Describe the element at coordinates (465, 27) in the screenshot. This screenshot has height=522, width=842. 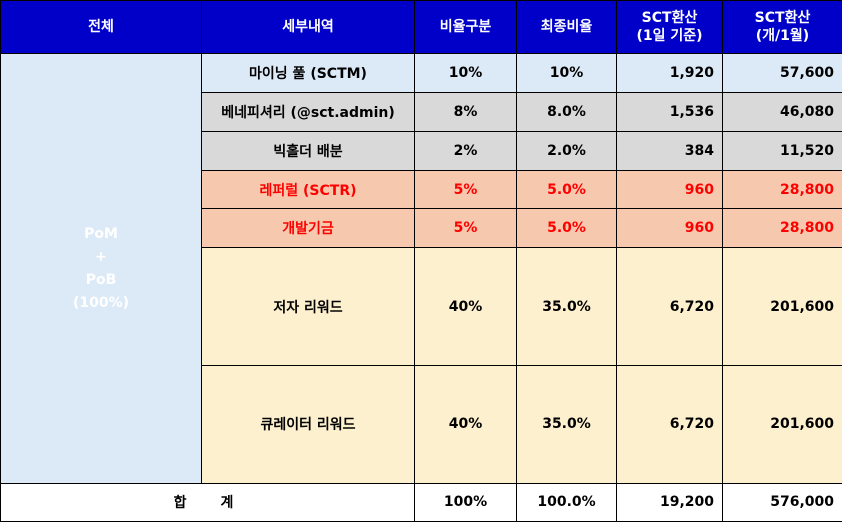
I see `header-ratio: 비율구분` at that location.